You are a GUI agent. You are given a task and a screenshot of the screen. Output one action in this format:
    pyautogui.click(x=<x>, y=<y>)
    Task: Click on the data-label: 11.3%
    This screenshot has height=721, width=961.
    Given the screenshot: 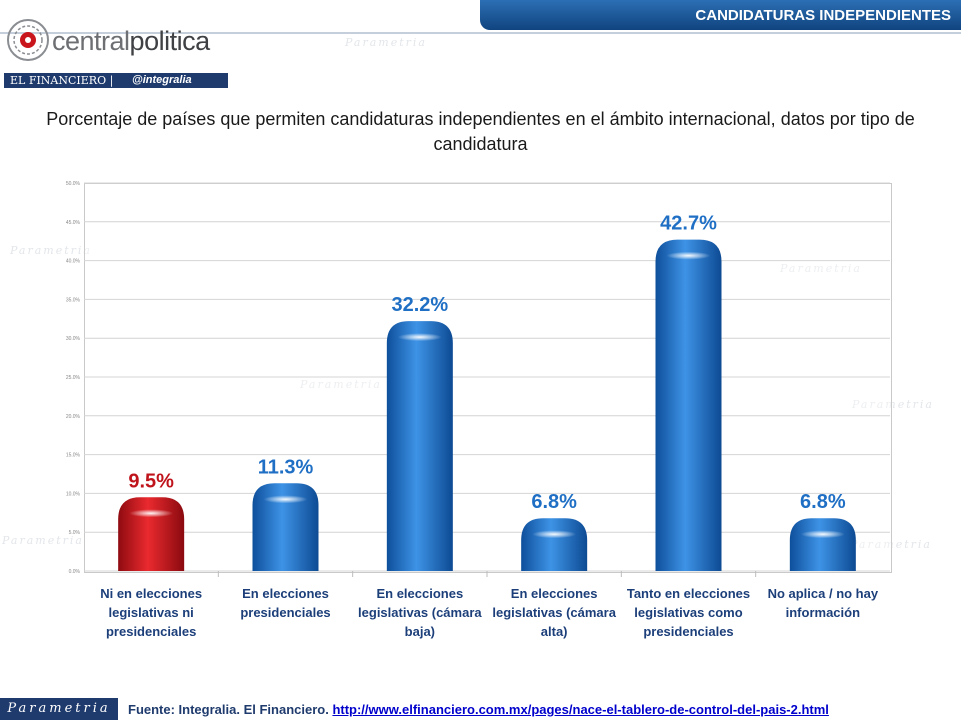 What is the action you would take?
    pyautogui.click(x=286, y=467)
    